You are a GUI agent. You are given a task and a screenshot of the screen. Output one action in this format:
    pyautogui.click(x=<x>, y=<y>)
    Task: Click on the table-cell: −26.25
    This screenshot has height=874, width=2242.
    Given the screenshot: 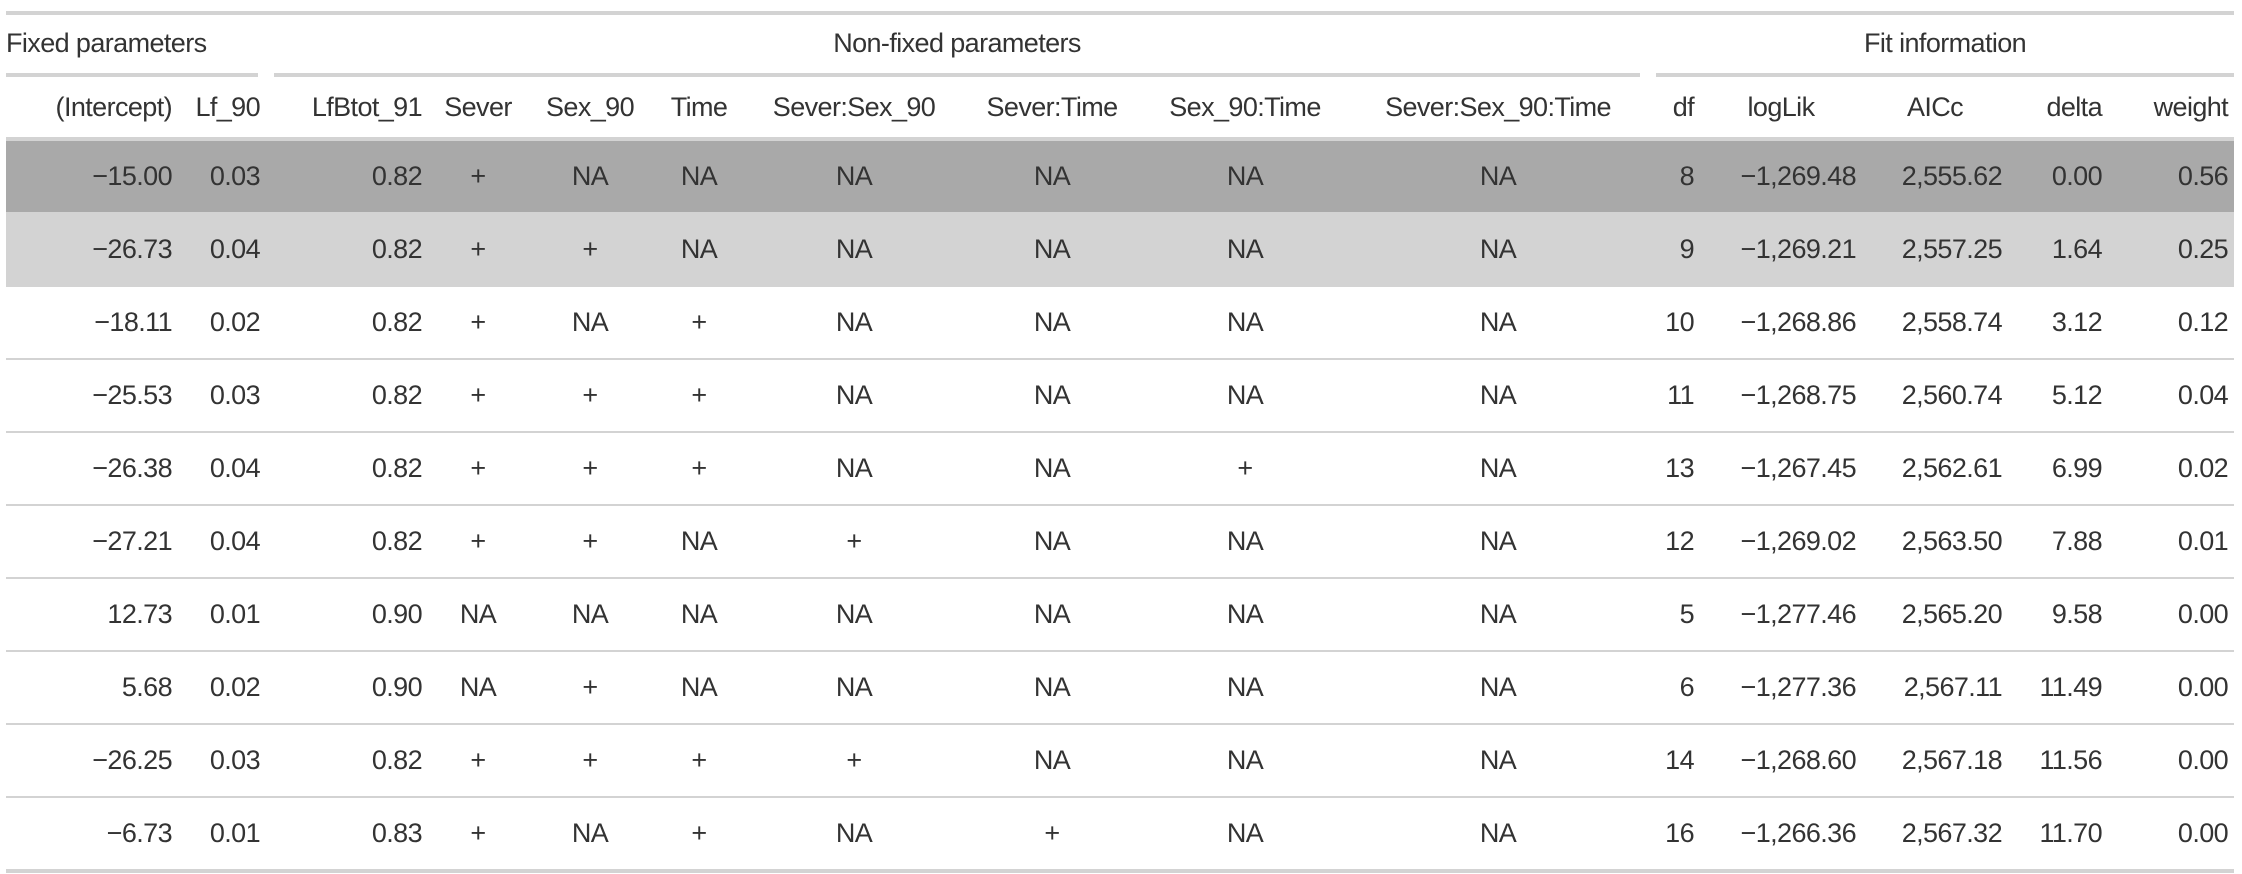 What is the action you would take?
    pyautogui.click(x=92, y=760)
    